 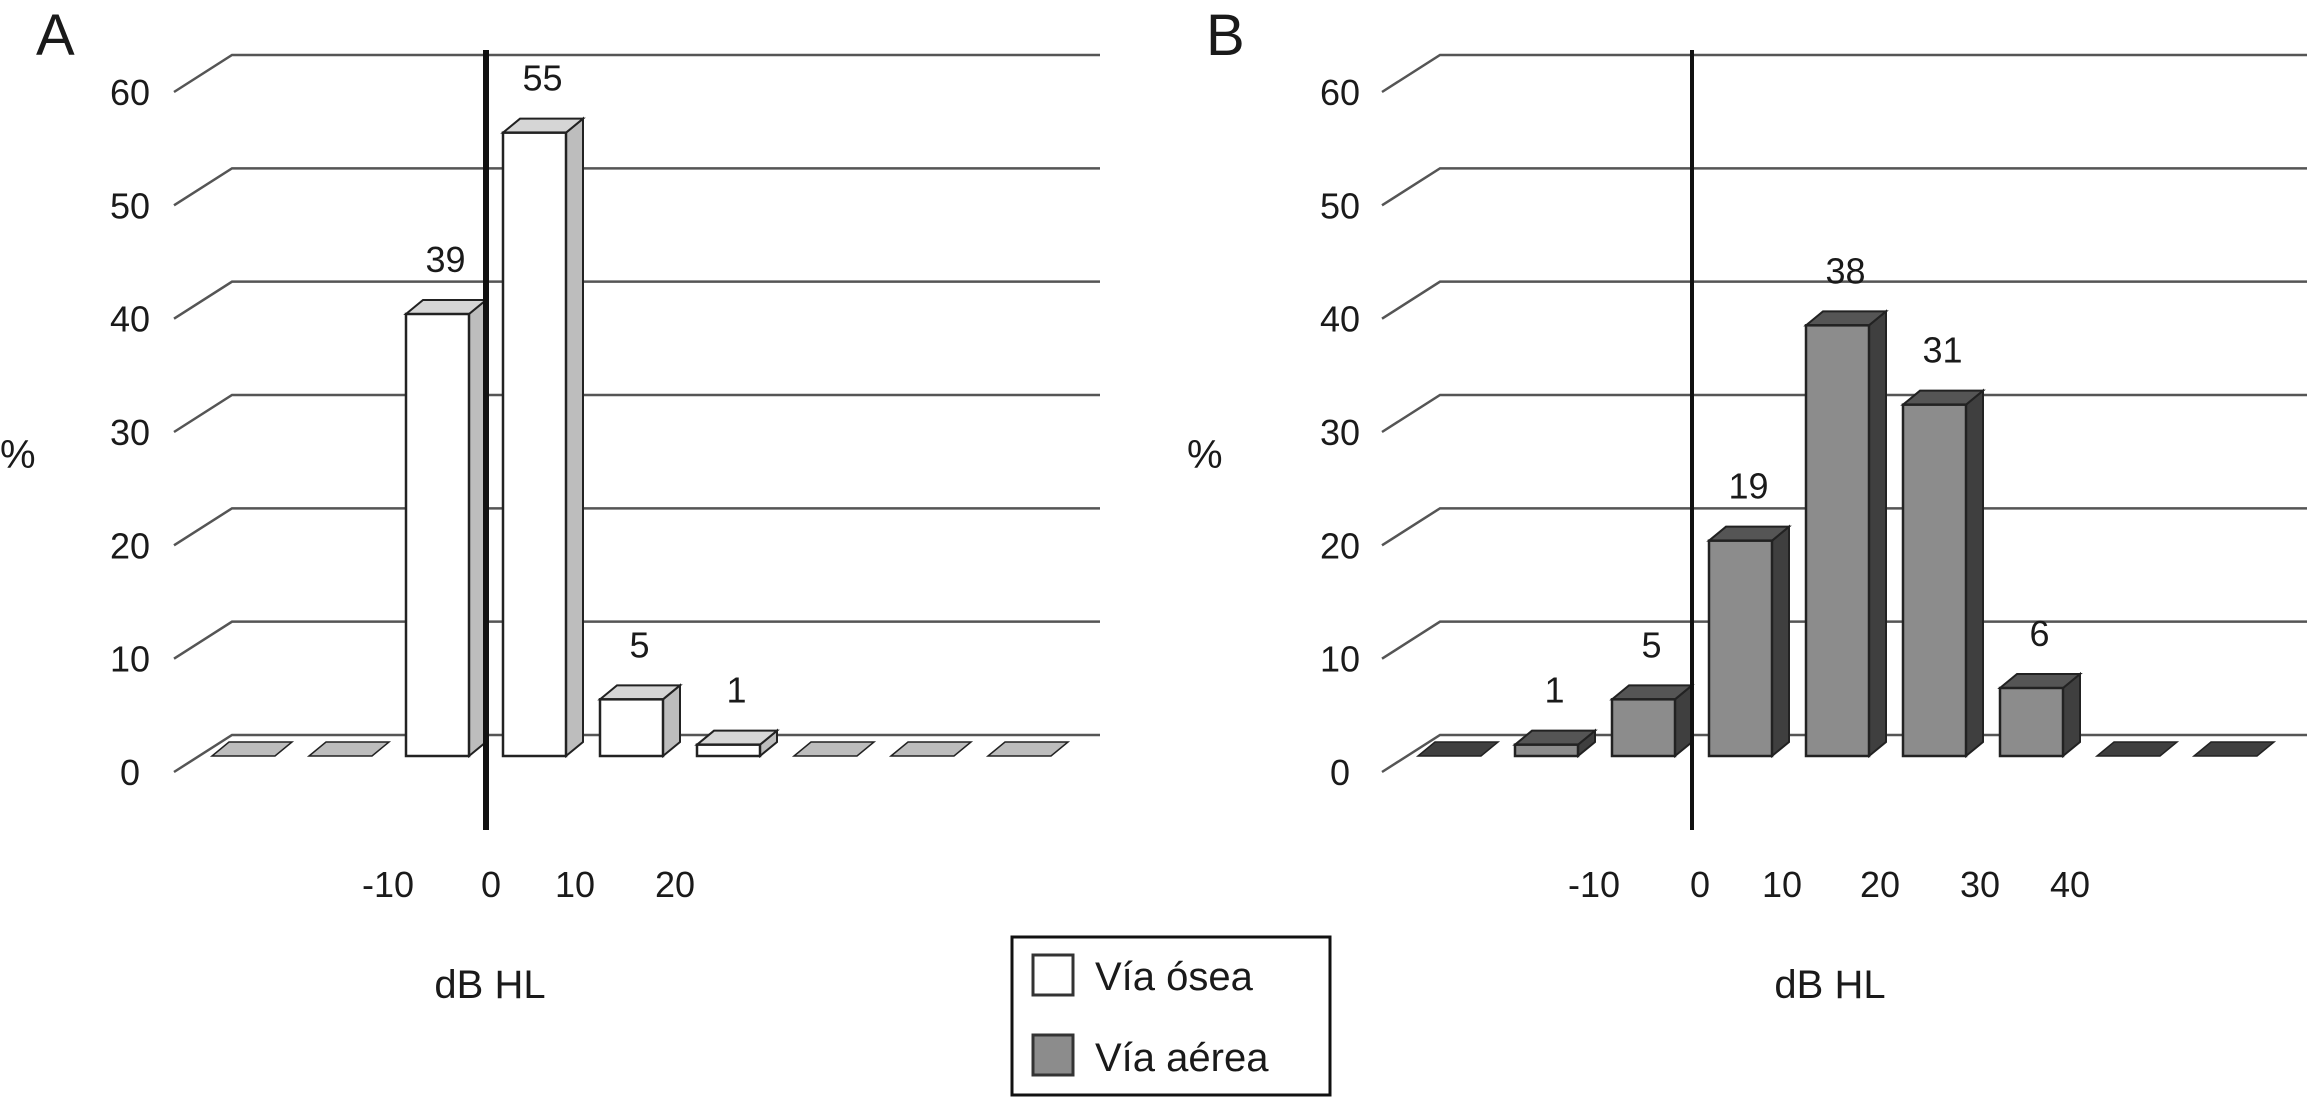 I want to click on bar-value-label: 38, so click(x=1845, y=270).